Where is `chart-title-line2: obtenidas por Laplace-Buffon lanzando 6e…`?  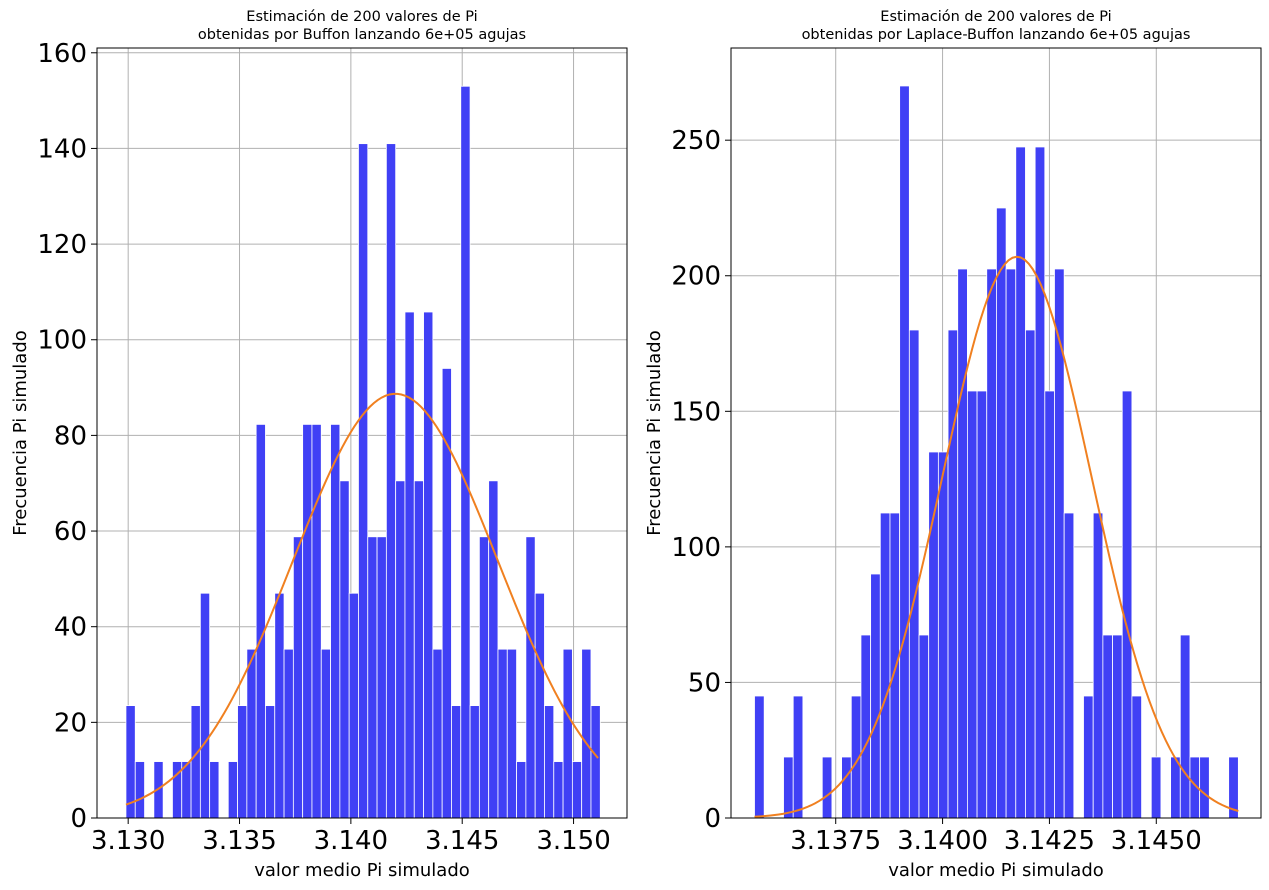 chart-title-line2: obtenidas por Laplace-Buffon lanzando 6e… is located at coordinates (996, 35).